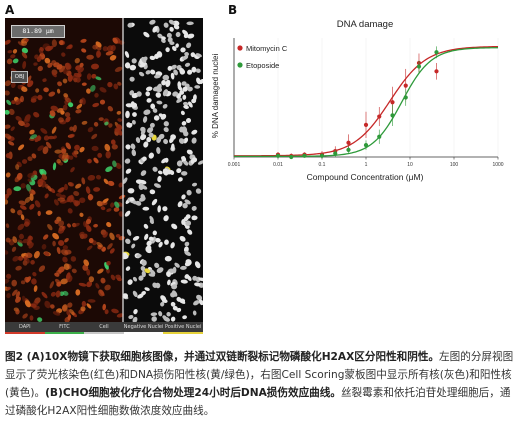 The width and height of the screenshot is (528, 429). I want to click on x-tick-label: 0.01, so click(278, 165).